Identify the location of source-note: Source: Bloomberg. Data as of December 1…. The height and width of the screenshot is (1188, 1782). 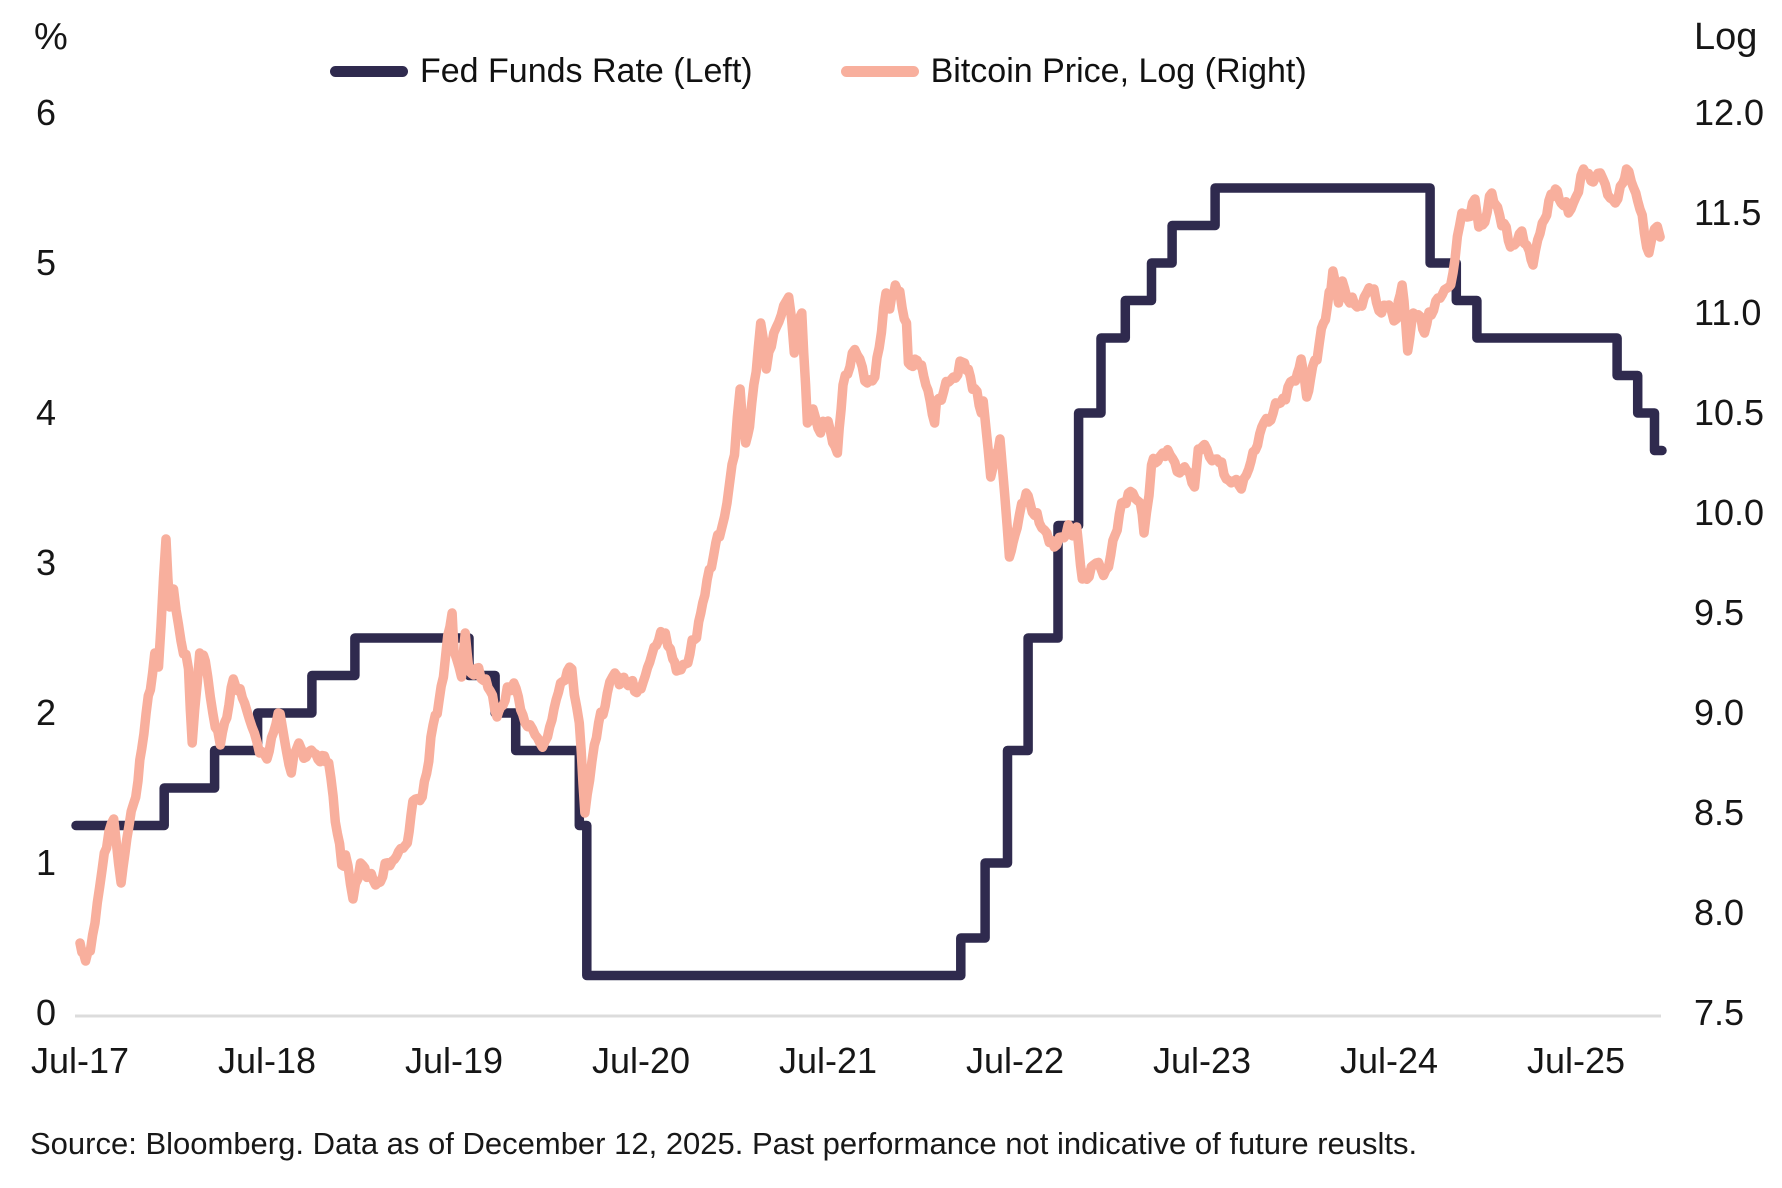
(724, 1143).